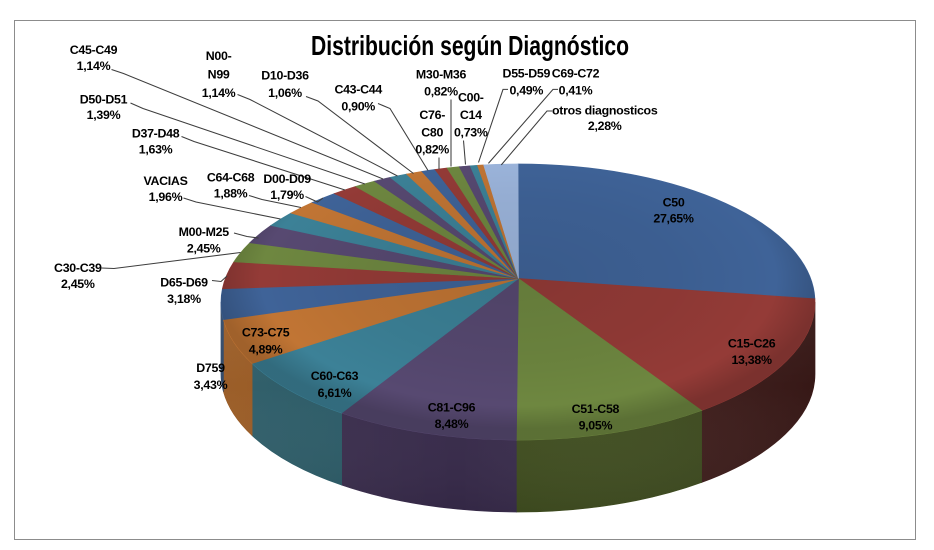 The width and height of the screenshot is (934, 550). Describe the element at coordinates (104, 100) in the screenshot. I see `svg-text: D50-D51` at that location.